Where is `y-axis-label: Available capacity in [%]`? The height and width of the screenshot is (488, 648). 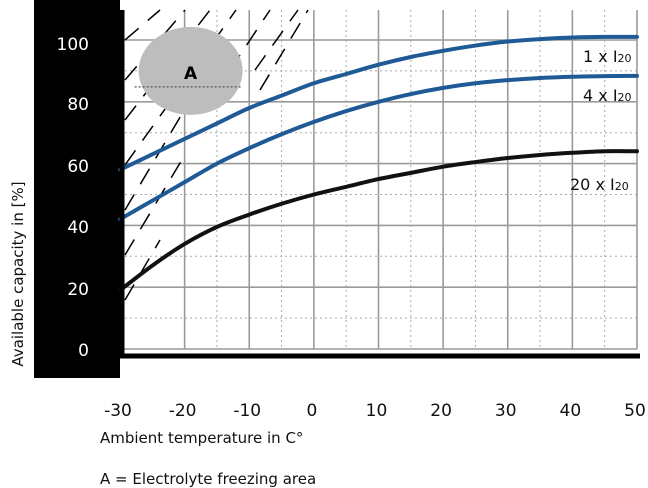 y-axis-label: Available capacity in [%] is located at coordinates (18, 273).